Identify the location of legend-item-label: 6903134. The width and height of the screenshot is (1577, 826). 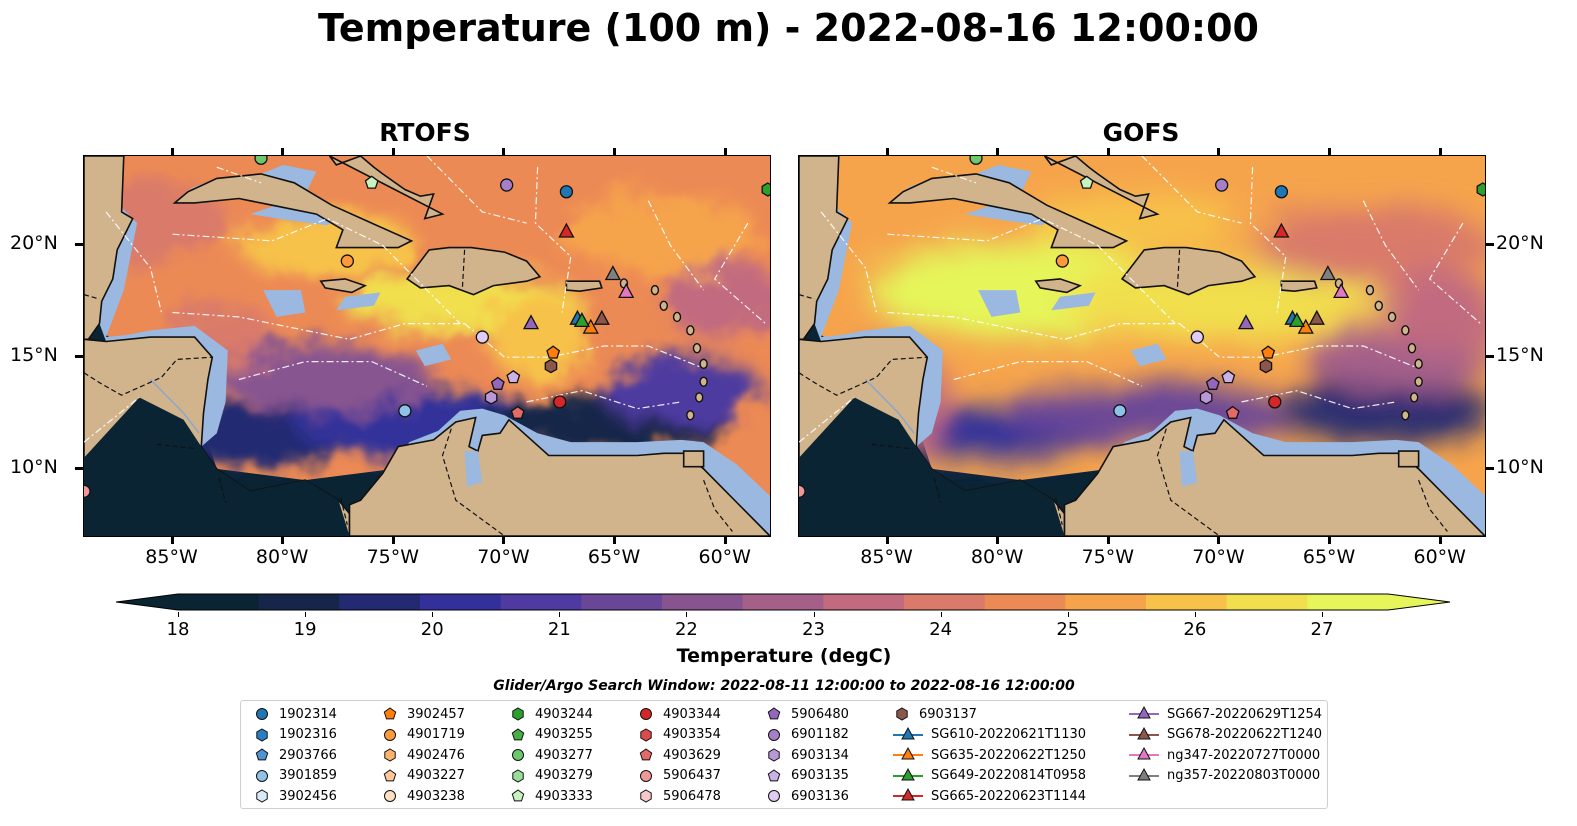
(820, 755).